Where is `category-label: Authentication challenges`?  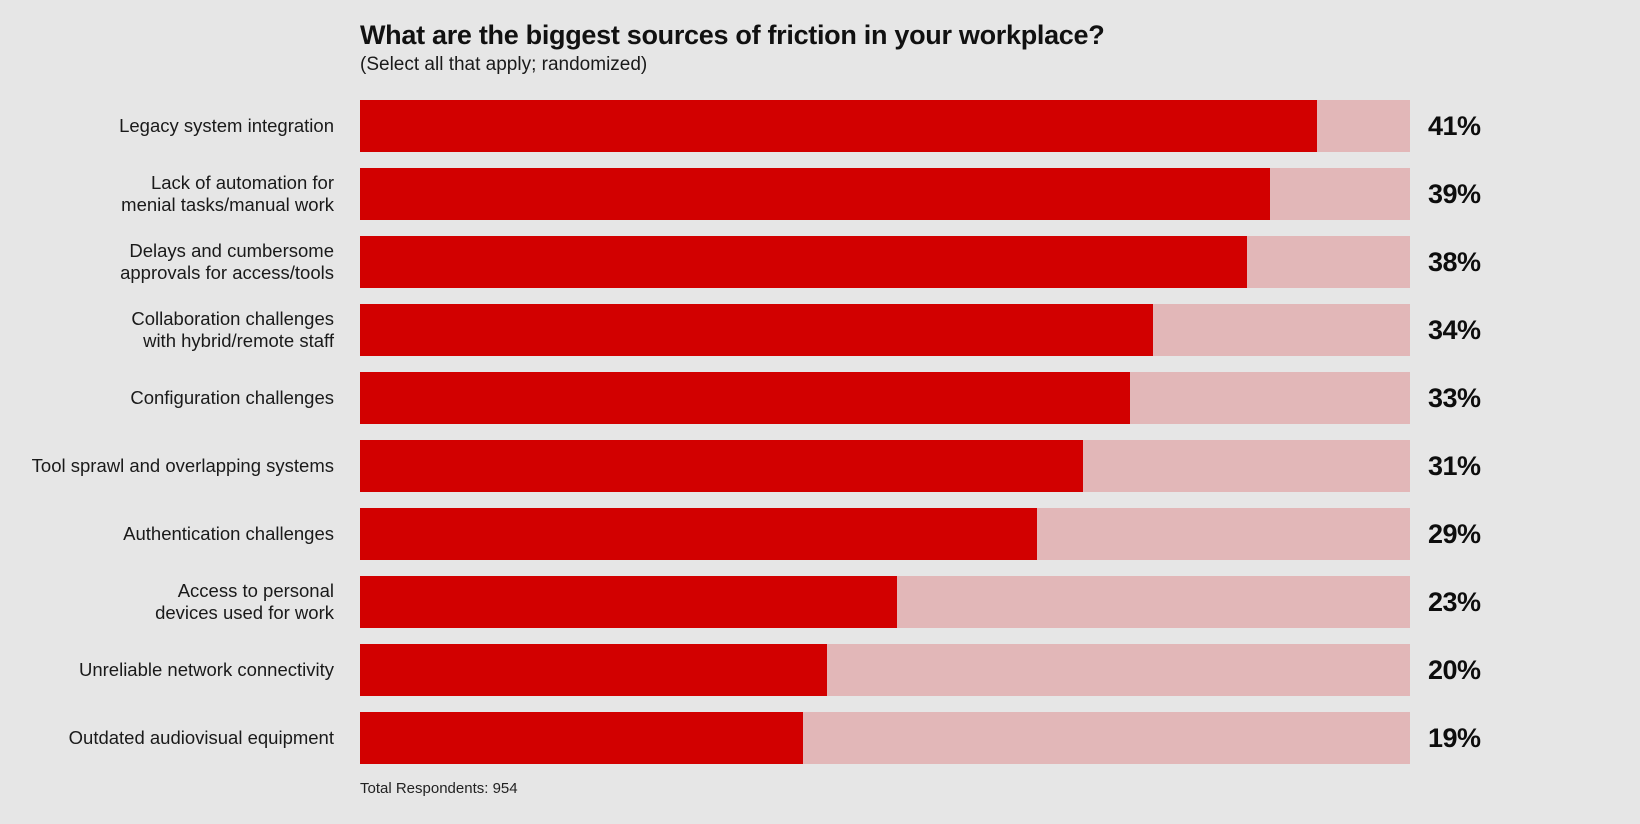 category-label: Authentication challenges is located at coordinates (167, 534).